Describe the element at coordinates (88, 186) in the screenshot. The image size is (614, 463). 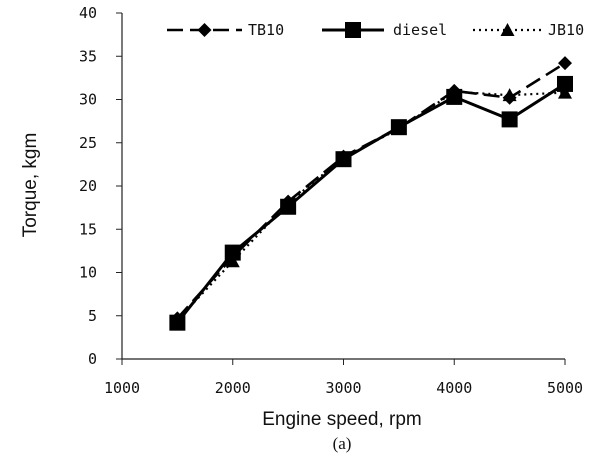
I see `y-tick-label: 20` at that location.